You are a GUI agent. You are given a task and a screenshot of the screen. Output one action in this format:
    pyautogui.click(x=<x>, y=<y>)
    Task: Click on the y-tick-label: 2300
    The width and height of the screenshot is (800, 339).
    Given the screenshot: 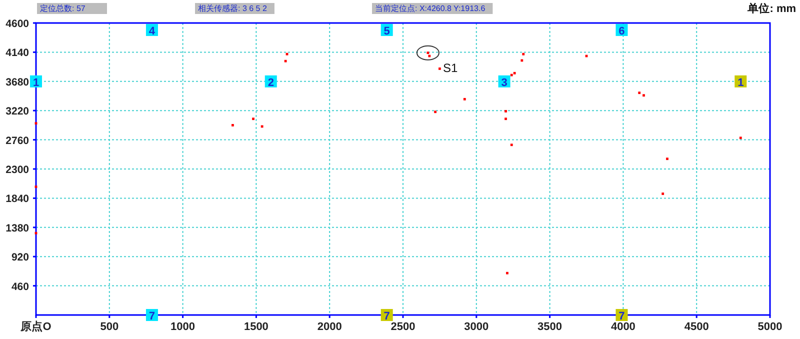 What is the action you would take?
    pyautogui.click(x=18, y=170)
    